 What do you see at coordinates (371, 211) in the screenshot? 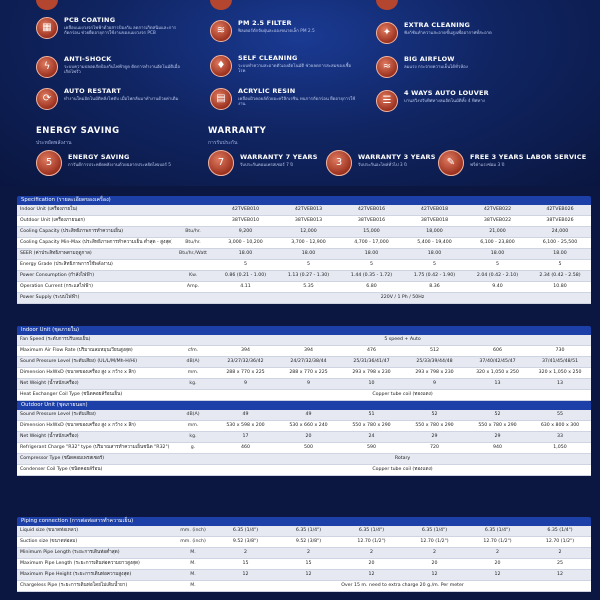
I see `row-value: 42TVEB016` at bounding box center [371, 211].